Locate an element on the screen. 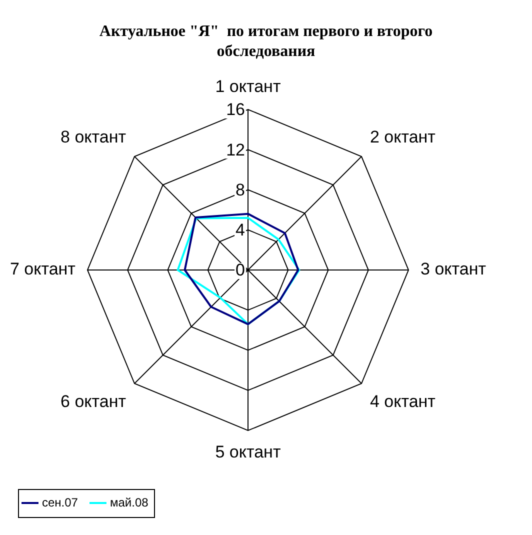 Image resolution: width=532 pixels, height=535 pixels. spoke-label: 1 октант is located at coordinates (248, 86).